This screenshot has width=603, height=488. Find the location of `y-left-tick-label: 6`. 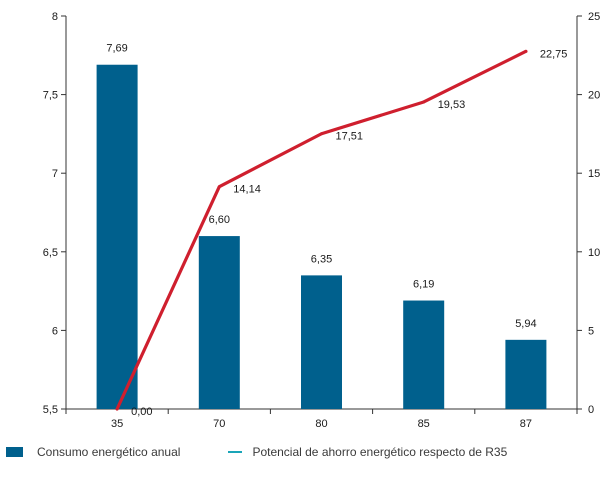

y-left-tick-label: 6 is located at coordinates (55, 331).